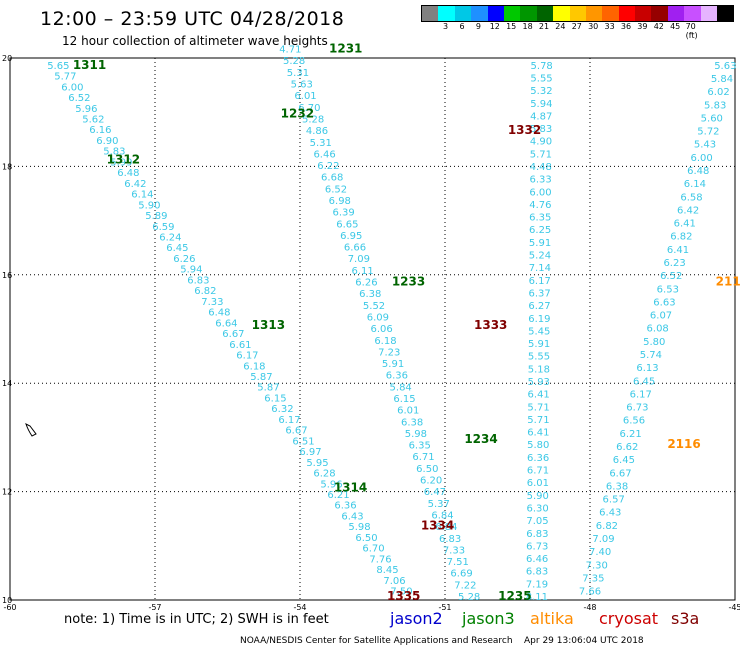 The width and height of the screenshot is (740, 650). What do you see at coordinates (626, 26) in the screenshot?
I see `legend-label: 36` at bounding box center [626, 26].